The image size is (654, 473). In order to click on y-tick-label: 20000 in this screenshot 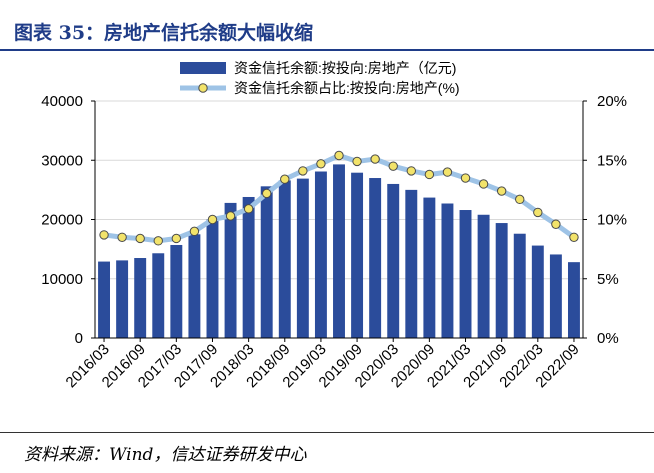, I will do `click(62, 220)`.